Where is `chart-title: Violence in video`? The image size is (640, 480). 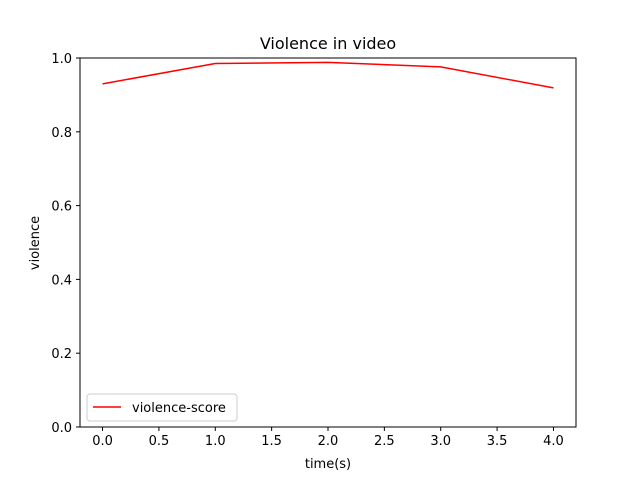 chart-title: Violence in video is located at coordinates (328, 43).